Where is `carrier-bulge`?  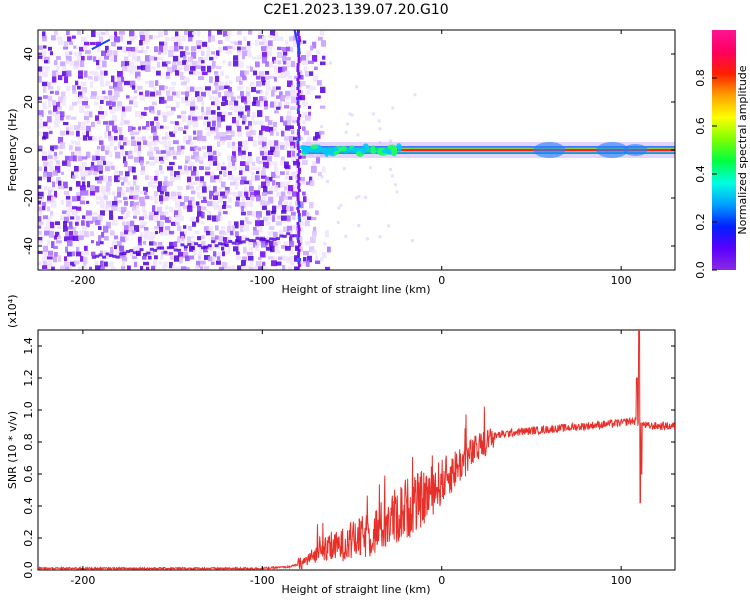
carrier-bulge is located at coordinates (549, 150).